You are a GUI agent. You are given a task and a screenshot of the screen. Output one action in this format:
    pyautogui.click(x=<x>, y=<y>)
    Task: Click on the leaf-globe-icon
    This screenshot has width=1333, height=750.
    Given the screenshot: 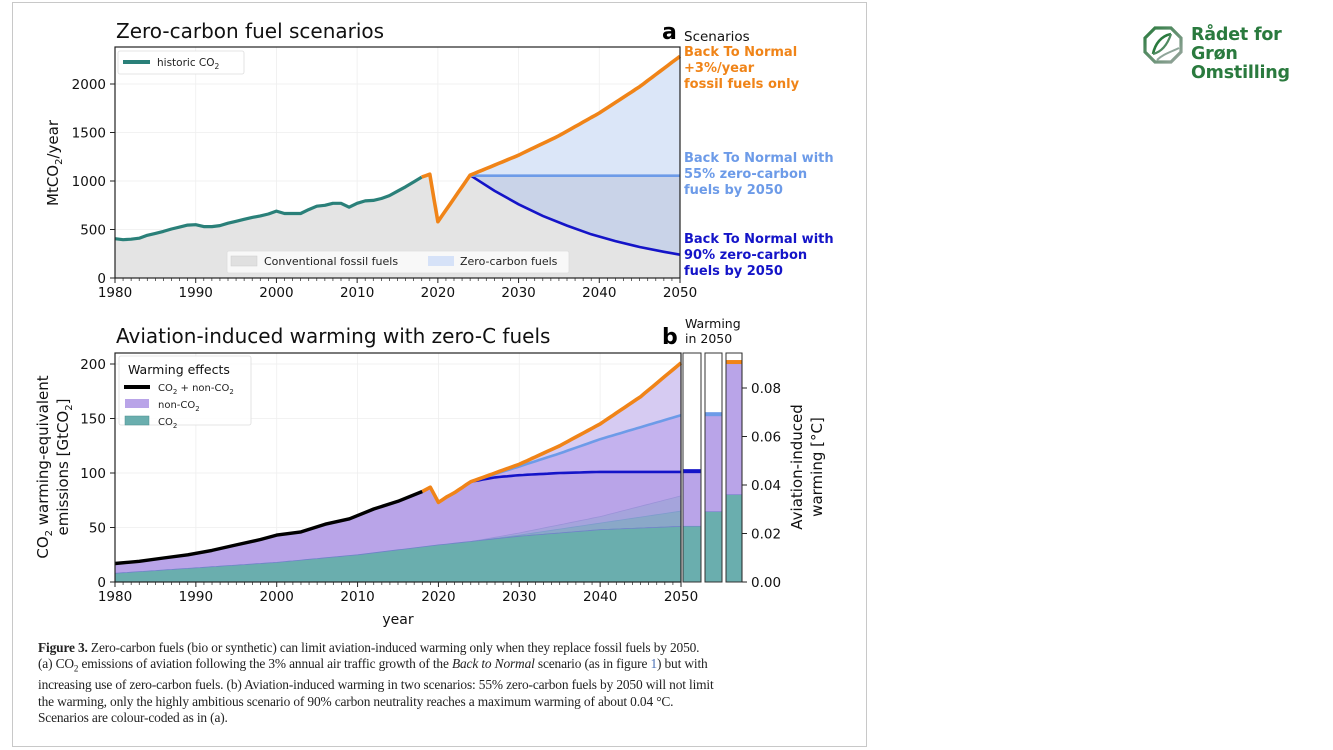 What is the action you would take?
    pyautogui.click(x=1163, y=45)
    